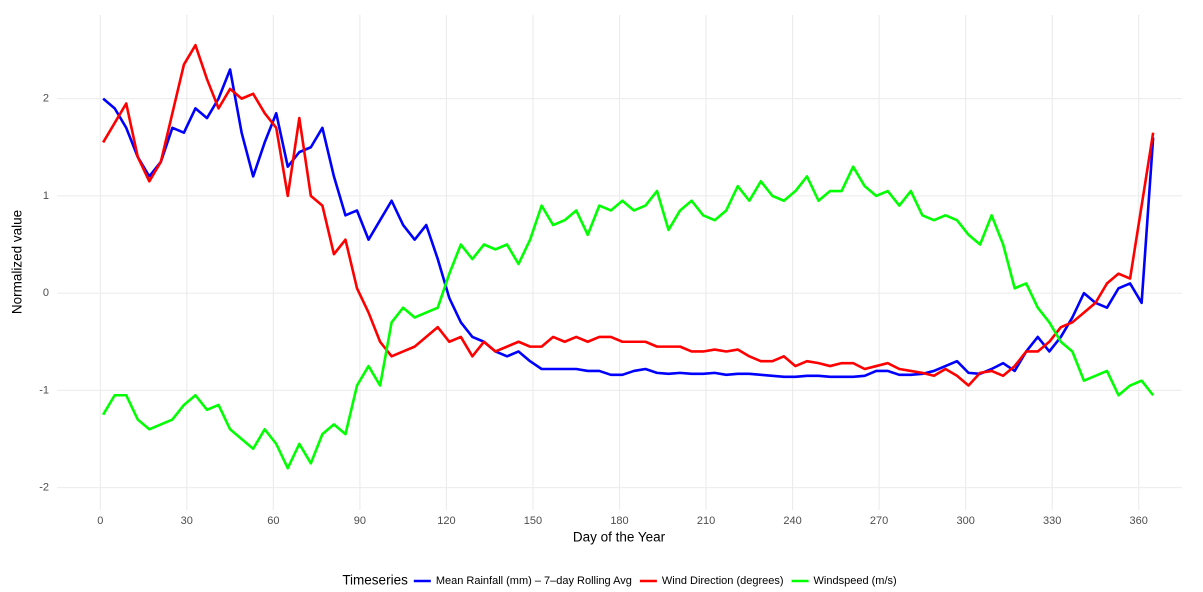 This screenshot has width=1203, height=592. What do you see at coordinates (792, 521) in the screenshot?
I see `x-tick-label: 240` at bounding box center [792, 521].